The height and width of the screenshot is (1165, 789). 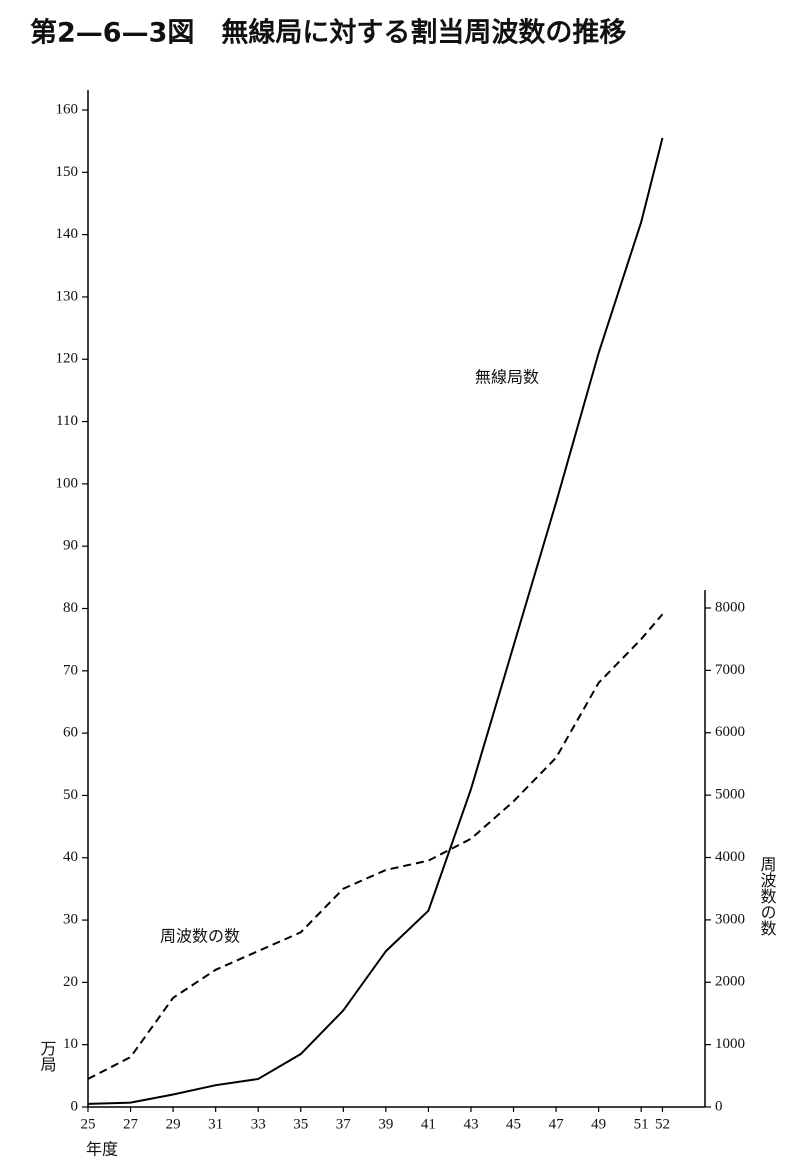 What do you see at coordinates (730, 919) in the screenshot?
I see `y2-tick-label: 3000` at bounding box center [730, 919].